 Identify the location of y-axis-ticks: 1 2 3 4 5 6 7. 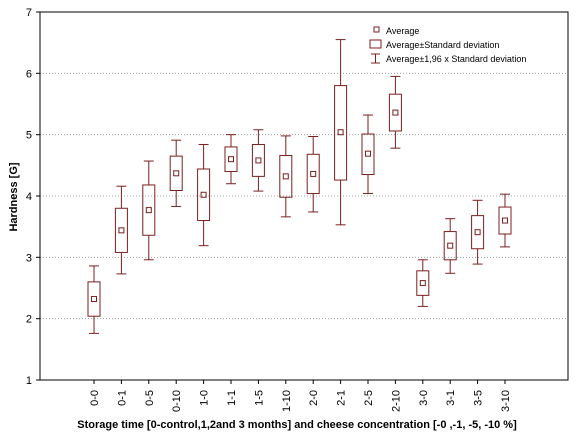
(33, 197).